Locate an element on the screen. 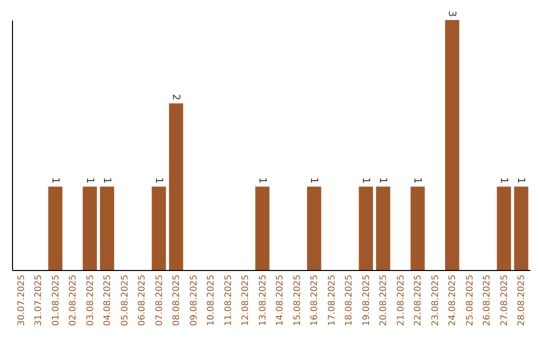 Image resolution: width=540 pixels, height=340 pixels. x-tick-label: 02.08.2025 is located at coordinates (73, 300).